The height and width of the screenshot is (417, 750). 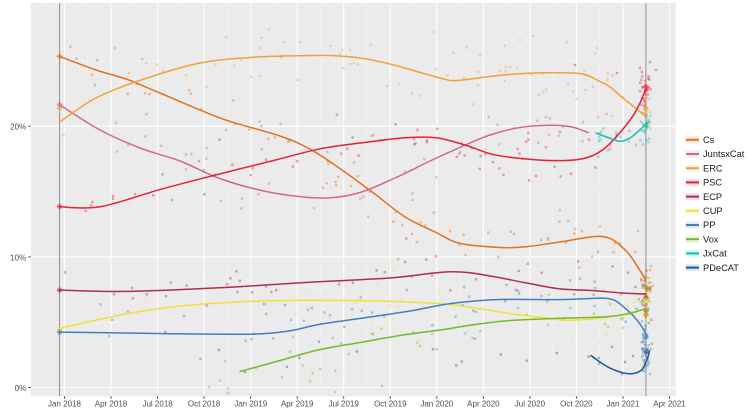 I want to click on svg-text: 0%, so click(x=21, y=388).